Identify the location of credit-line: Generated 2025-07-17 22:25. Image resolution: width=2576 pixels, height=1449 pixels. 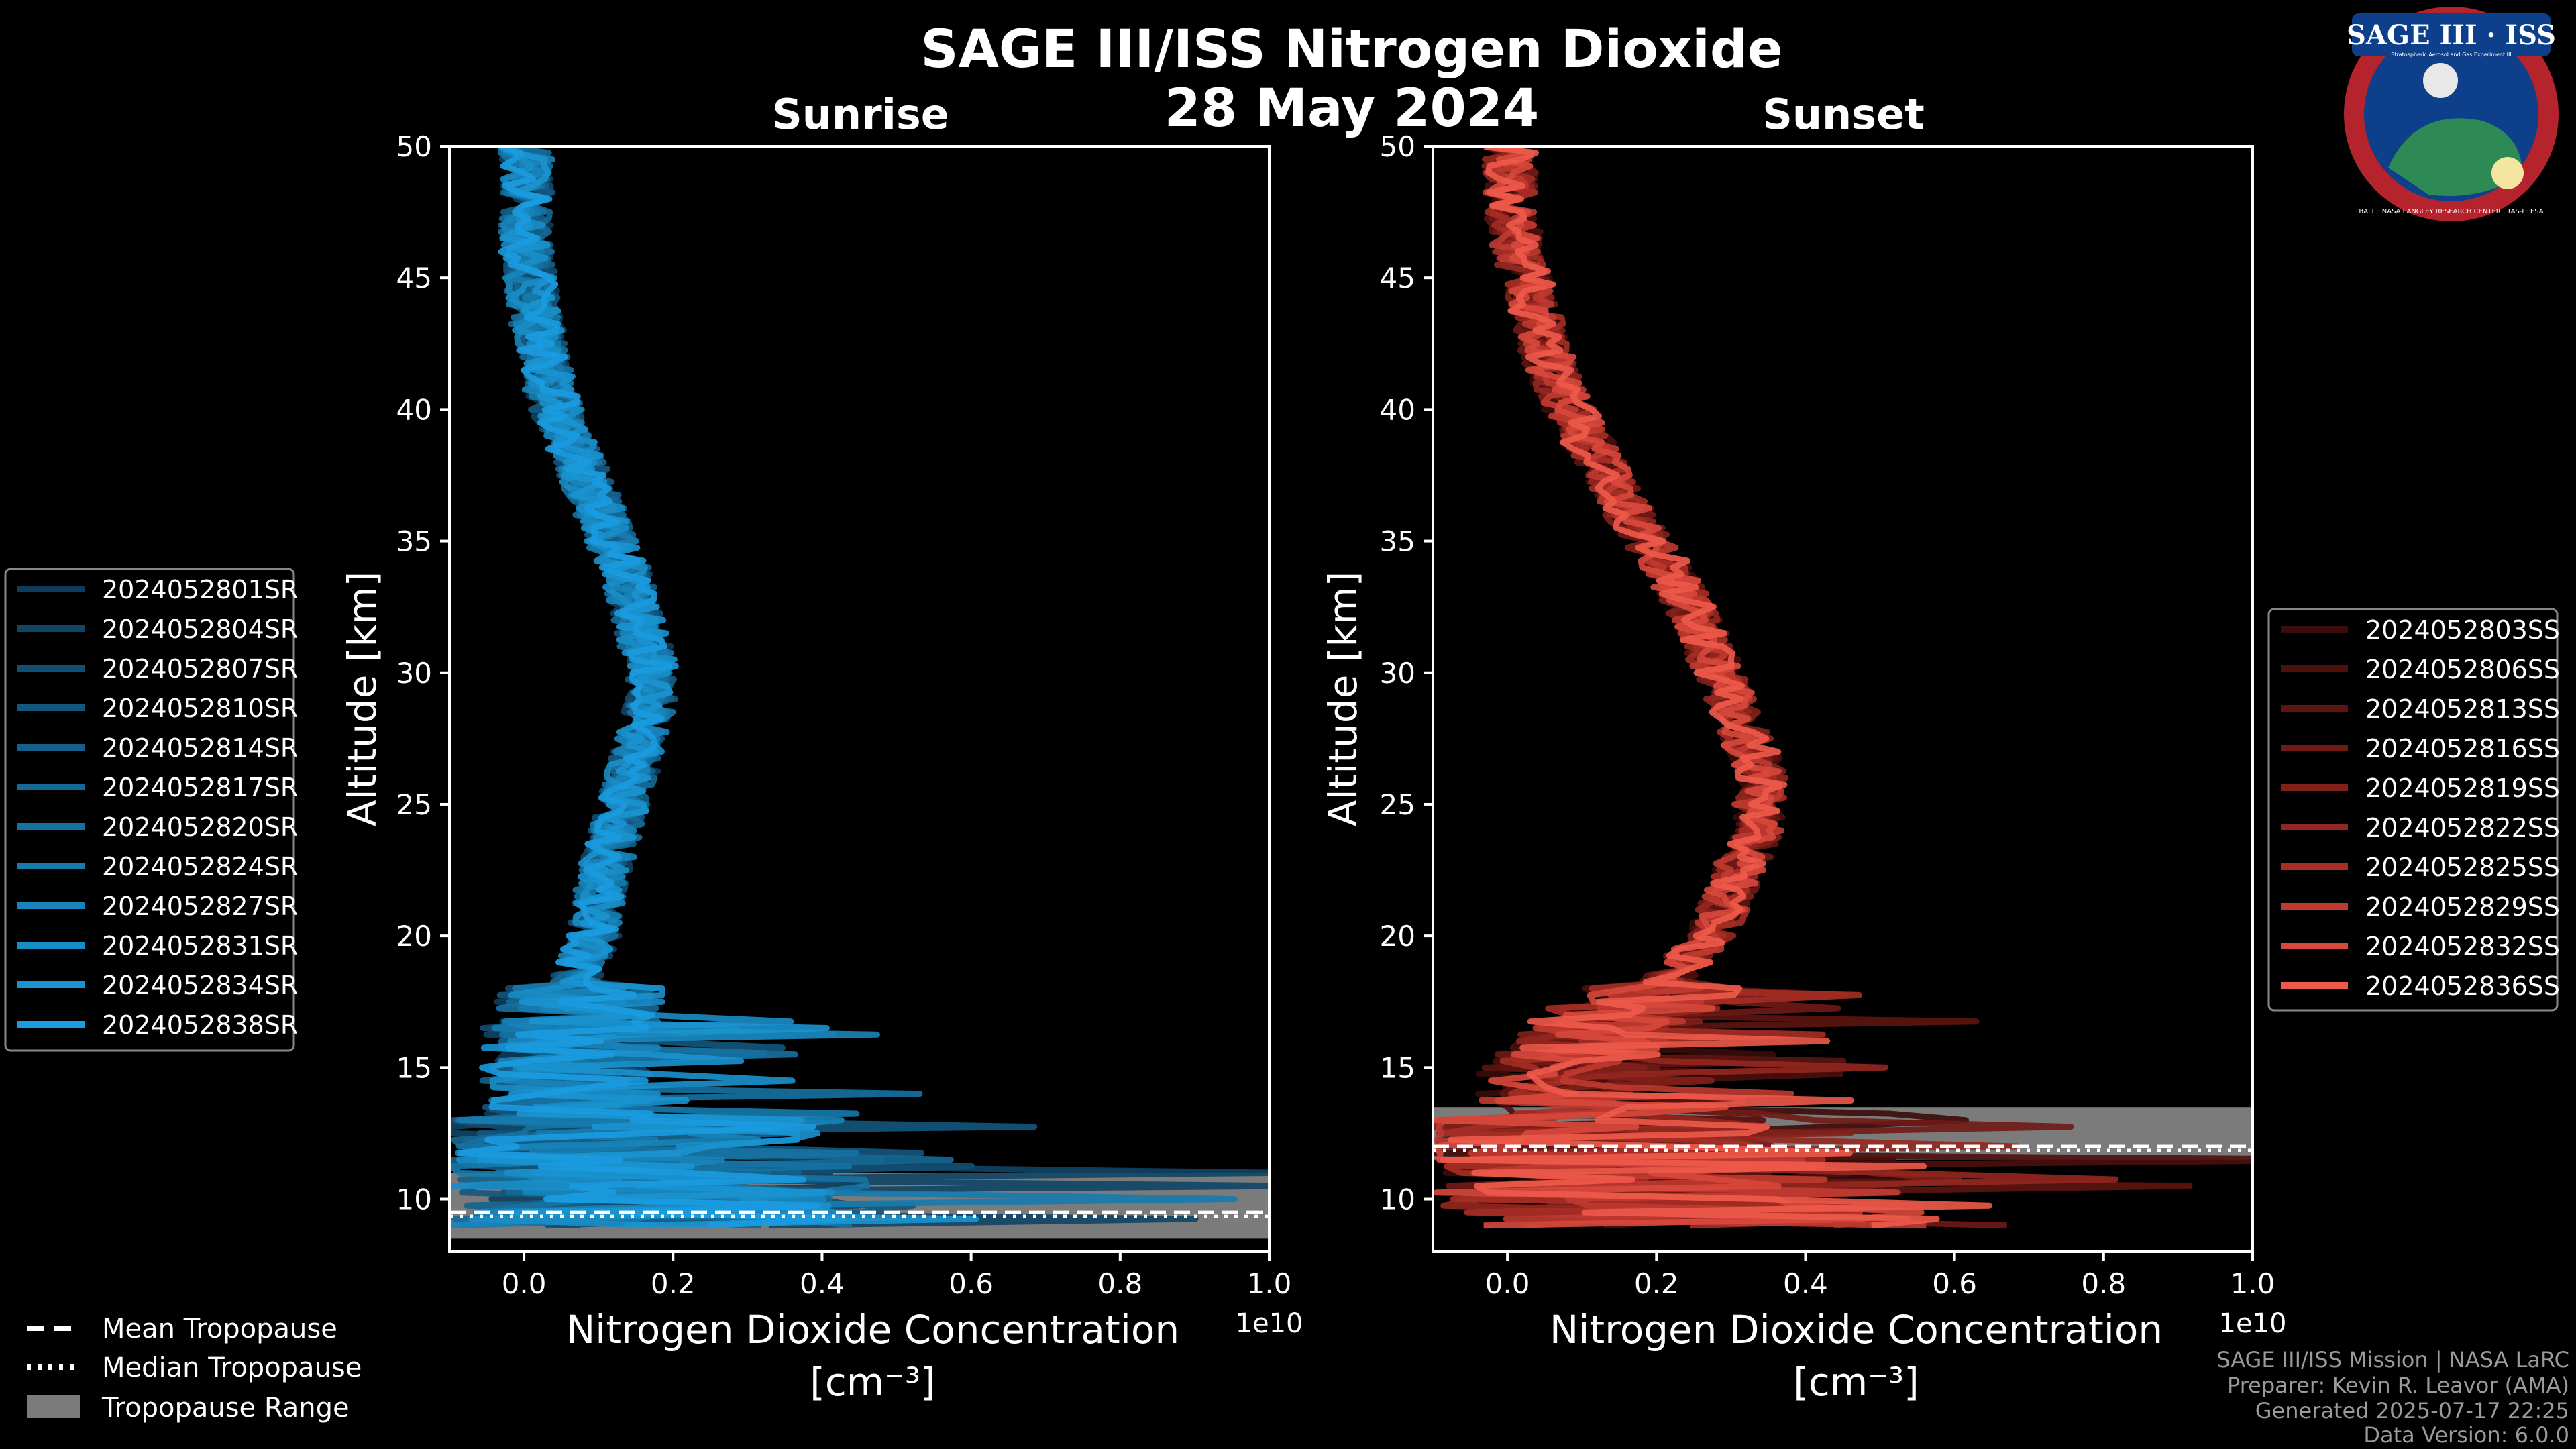
(2412, 1411).